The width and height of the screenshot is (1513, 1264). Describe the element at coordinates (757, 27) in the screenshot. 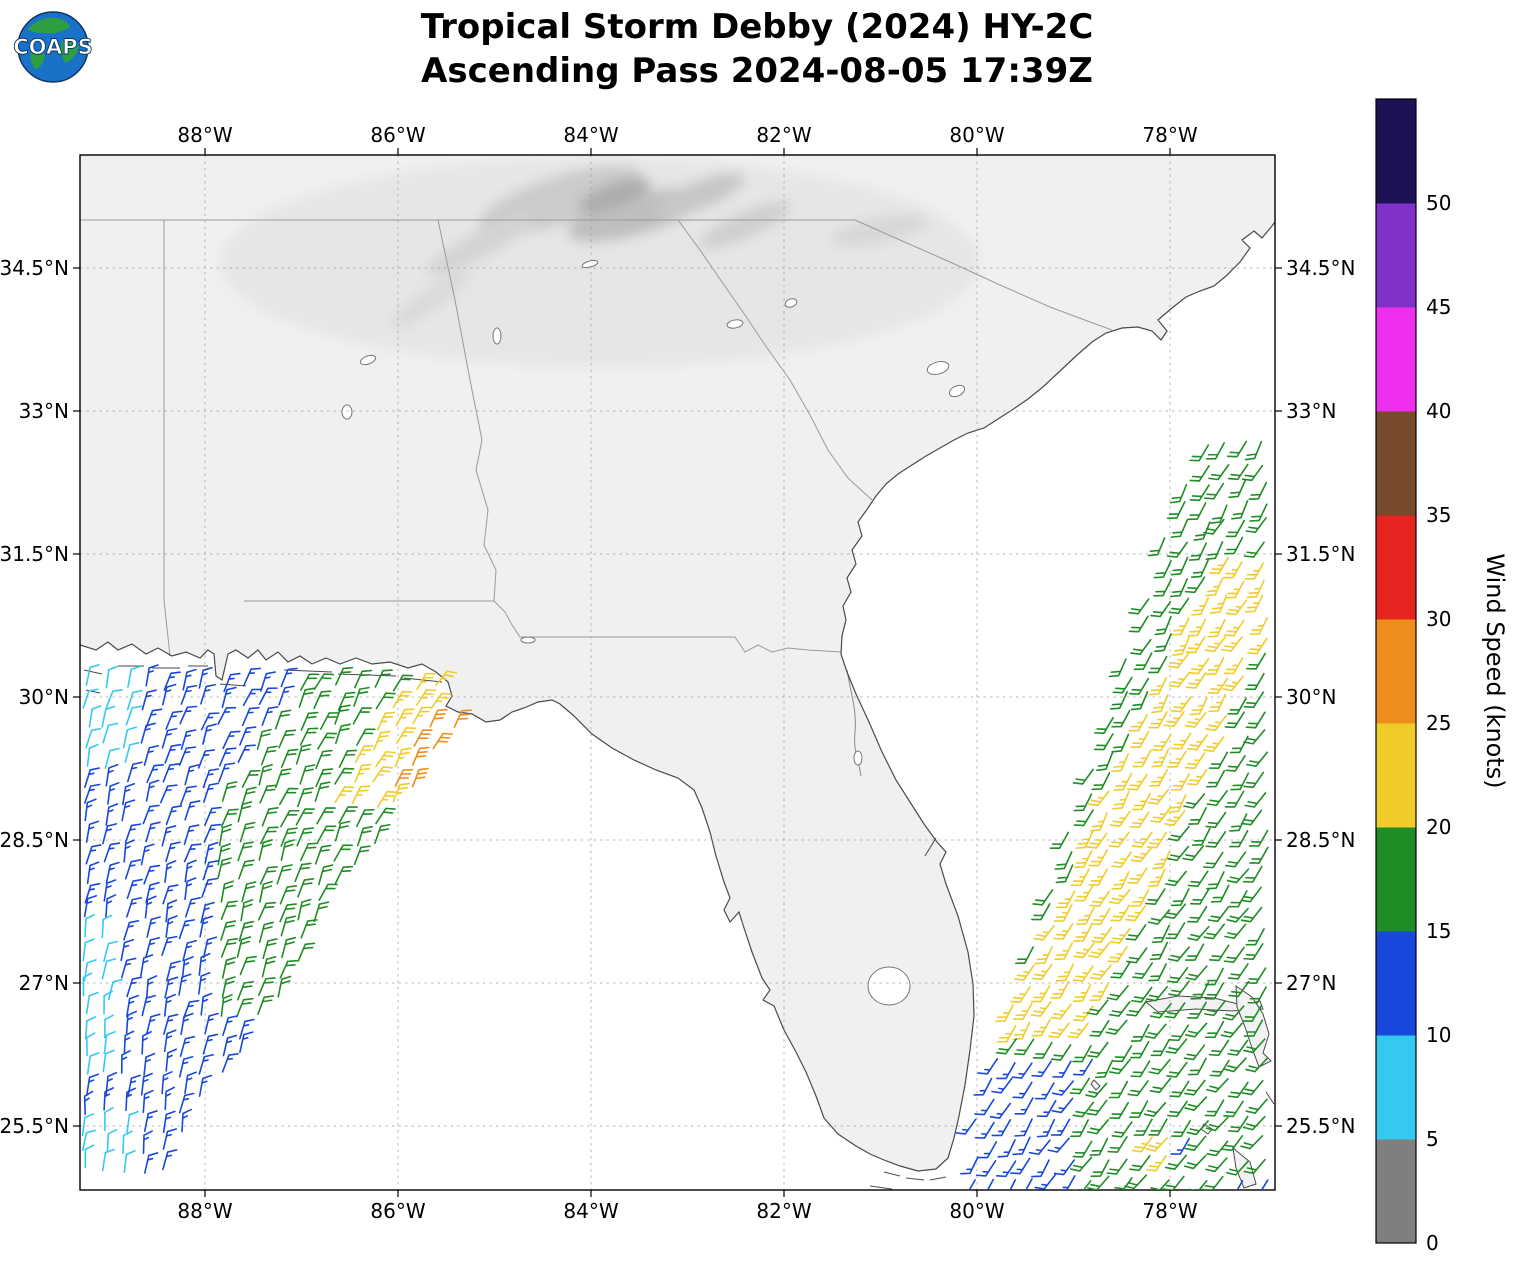

I see `figure-title-line1: Tropical Storm Debby (2024) HY-2C` at that location.